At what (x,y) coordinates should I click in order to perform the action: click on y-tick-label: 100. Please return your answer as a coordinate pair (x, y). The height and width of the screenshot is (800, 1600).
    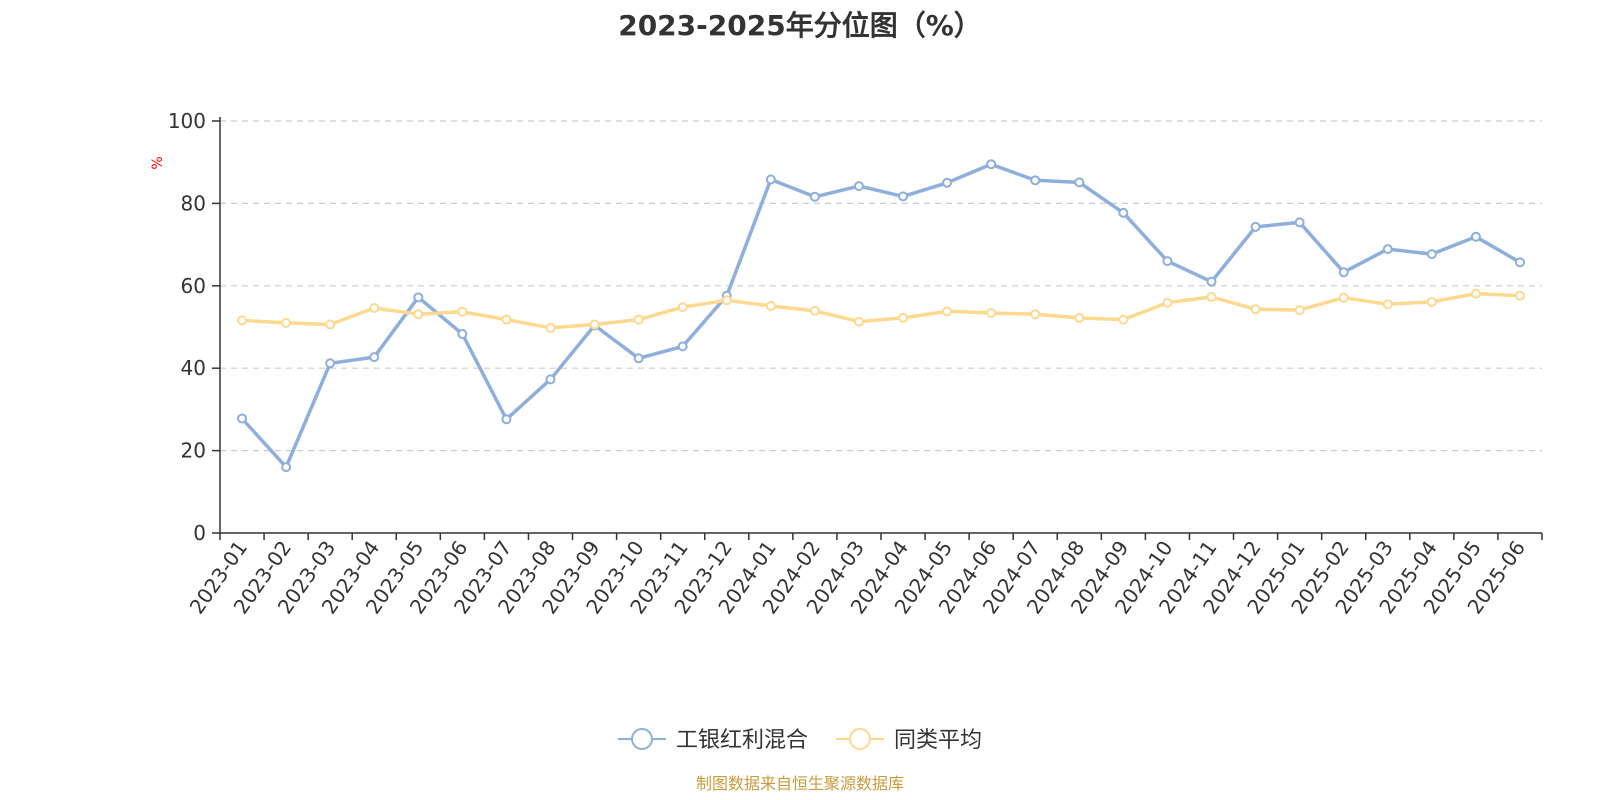
    Looking at the image, I should click on (187, 121).